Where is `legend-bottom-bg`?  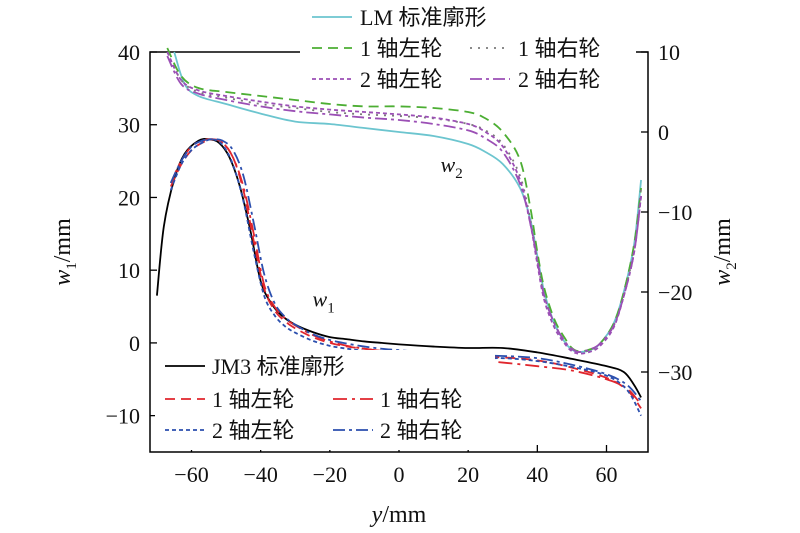 legend-bottom-bg is located at coordinates (325, 400).